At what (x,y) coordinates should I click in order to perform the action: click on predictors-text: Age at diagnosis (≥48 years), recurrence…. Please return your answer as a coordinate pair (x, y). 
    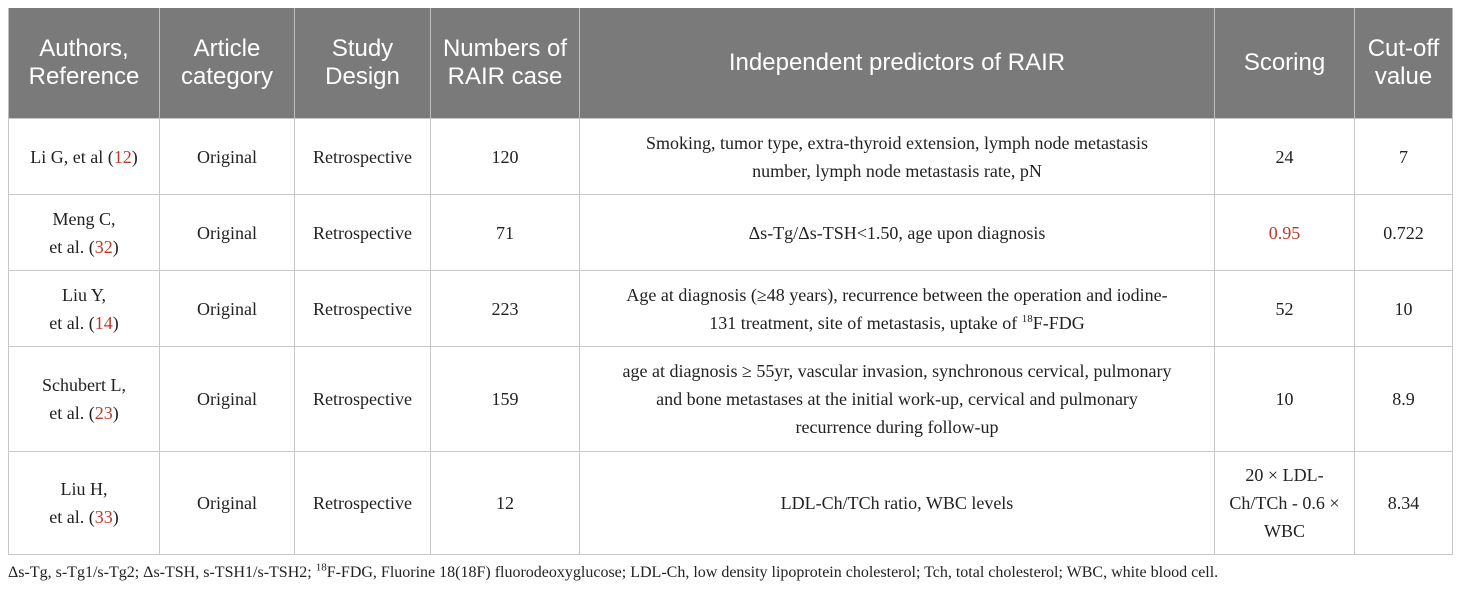
    Looking at the image, I should click on (897, 308).